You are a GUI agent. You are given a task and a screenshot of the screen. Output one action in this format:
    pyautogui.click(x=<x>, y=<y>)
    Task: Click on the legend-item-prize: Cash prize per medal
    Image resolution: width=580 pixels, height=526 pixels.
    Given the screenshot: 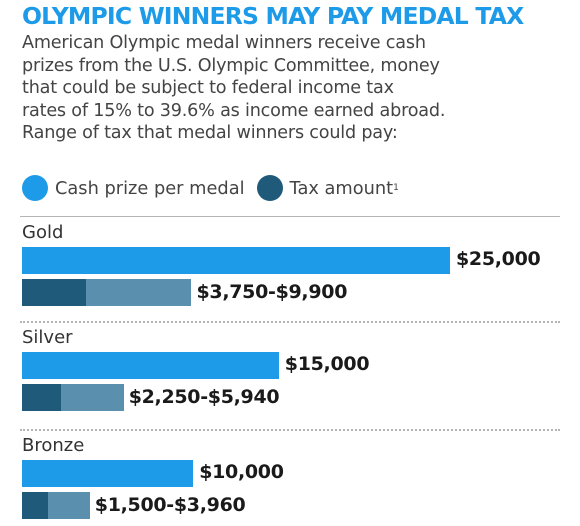 What is the action you would take?
    pyautogui.click(x=133, y=188)
    